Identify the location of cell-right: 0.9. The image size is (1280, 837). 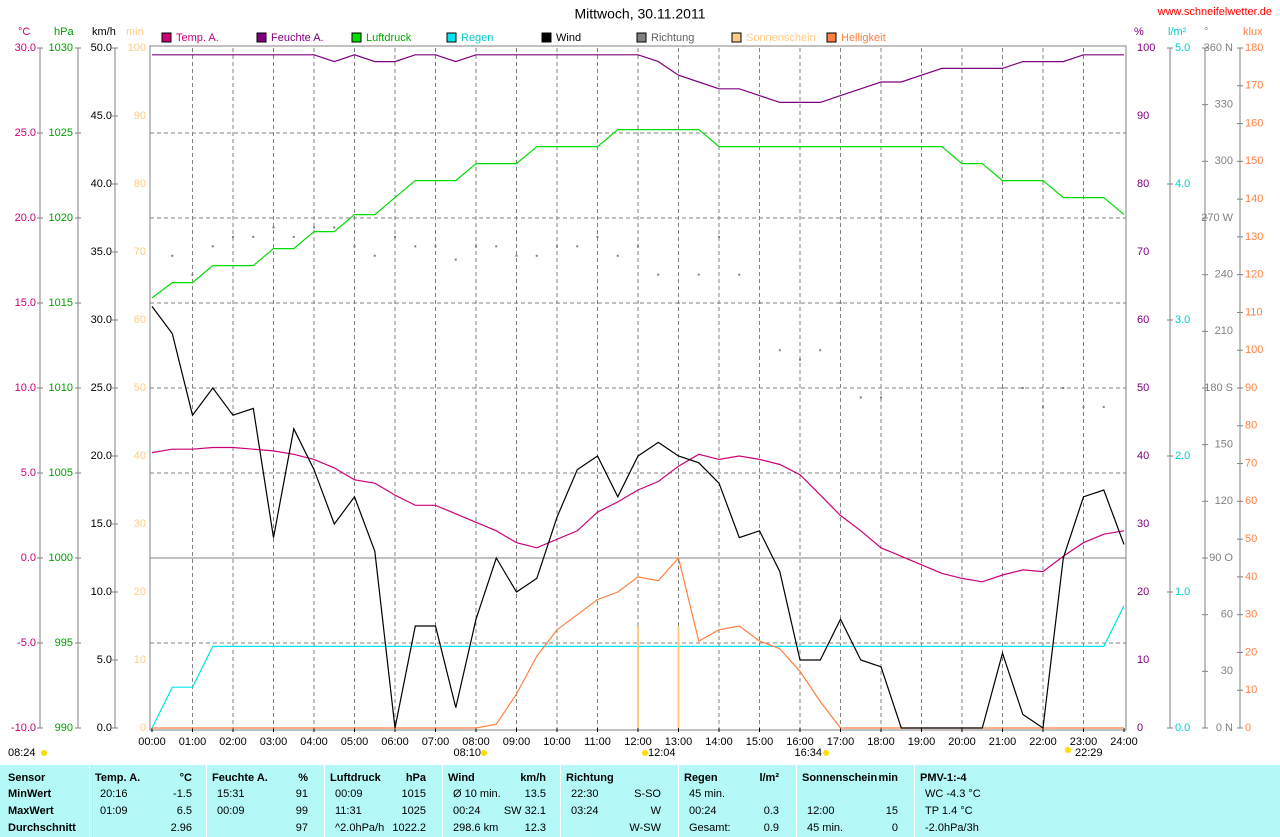
(771, 828).